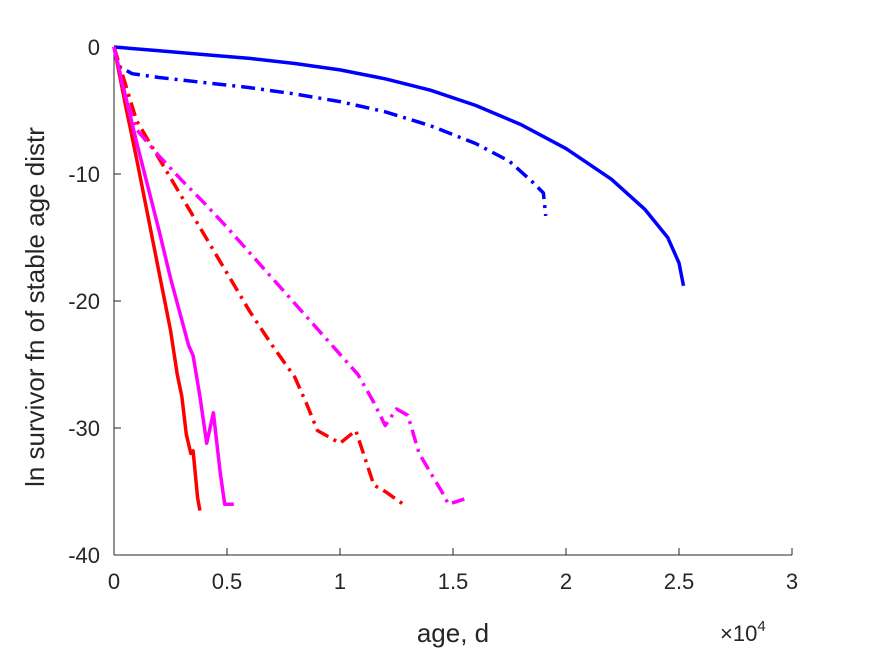 This screenshot has width=875, height=656. Describe the element at coordinates (340, 581) in the screenshot. I see `x-tick-label: 1` at that location.